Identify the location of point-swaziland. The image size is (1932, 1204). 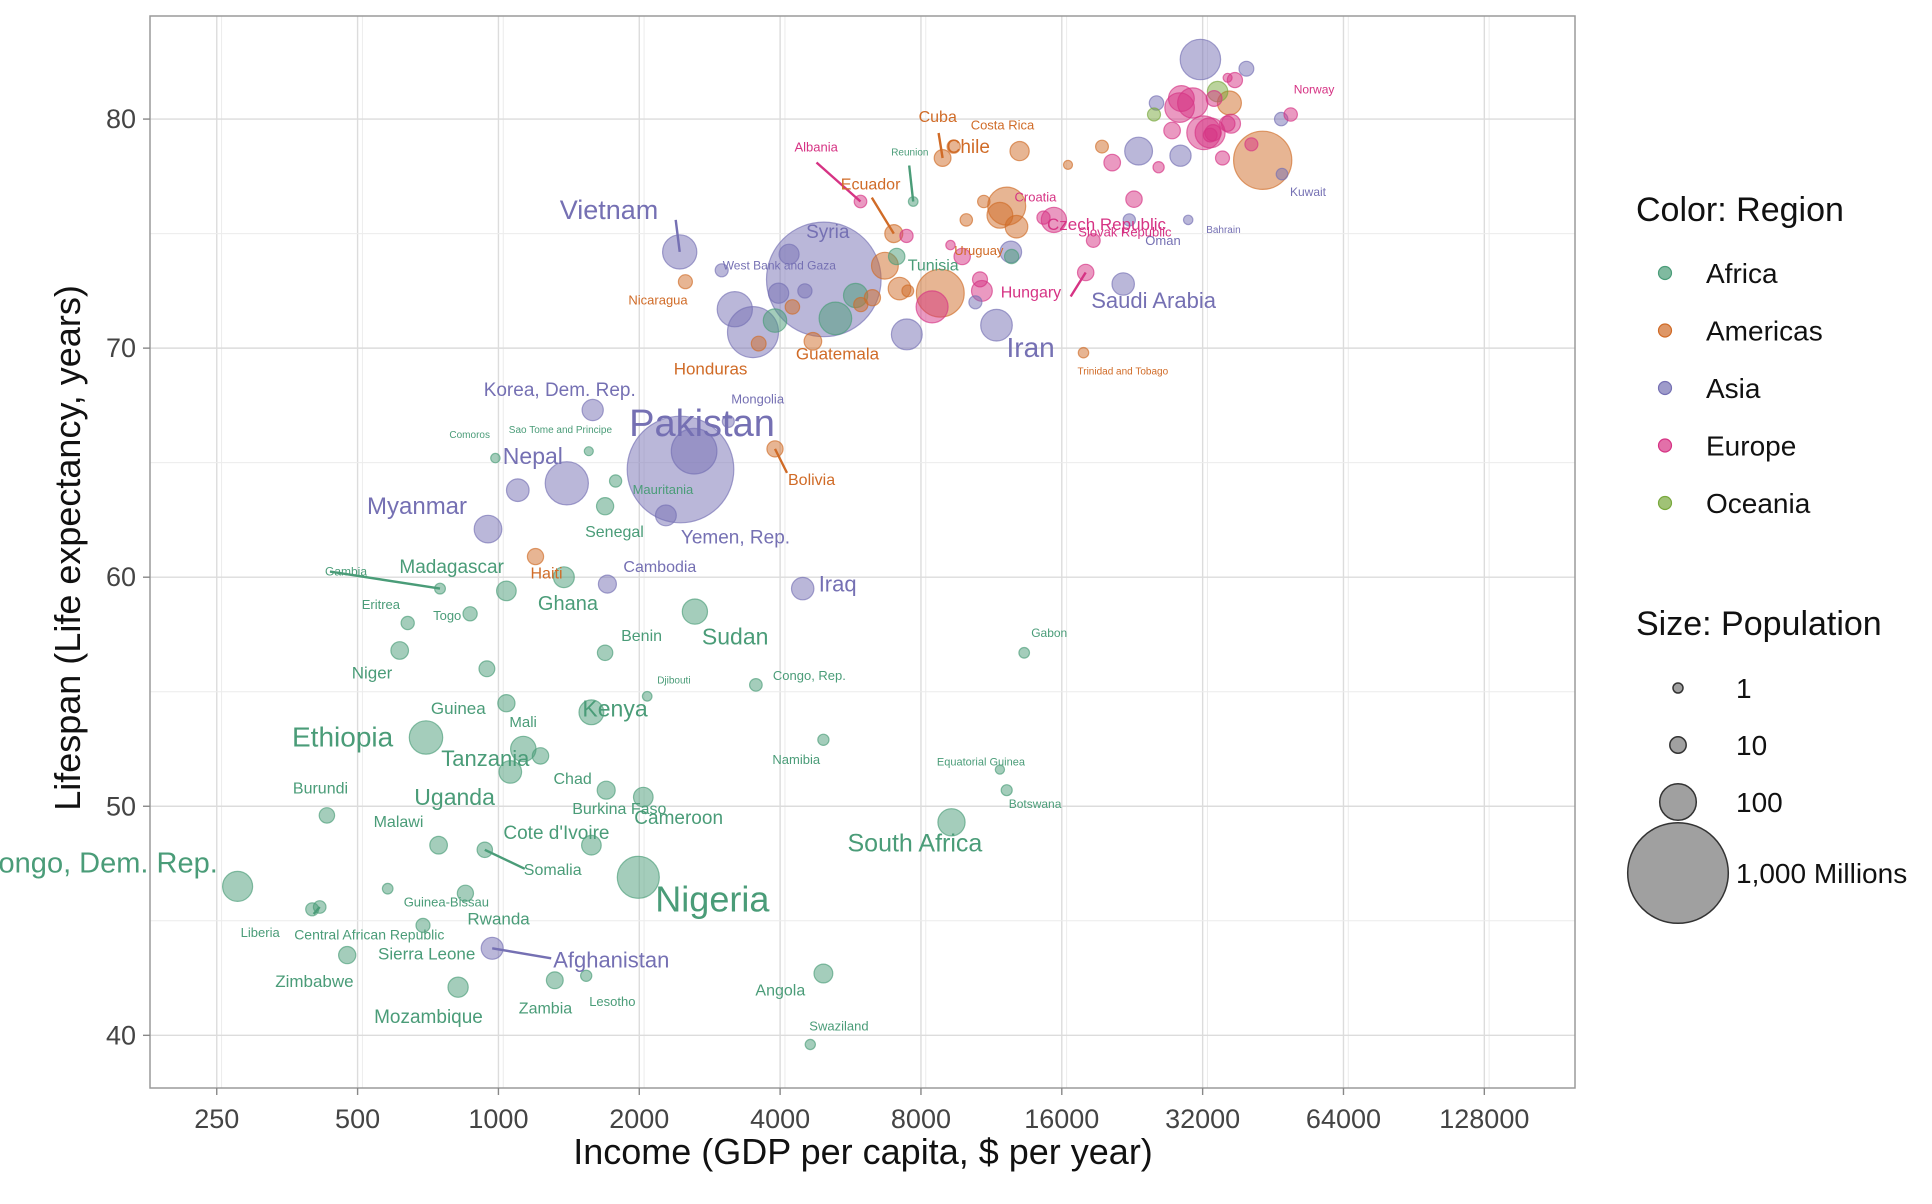
(810, 1044).